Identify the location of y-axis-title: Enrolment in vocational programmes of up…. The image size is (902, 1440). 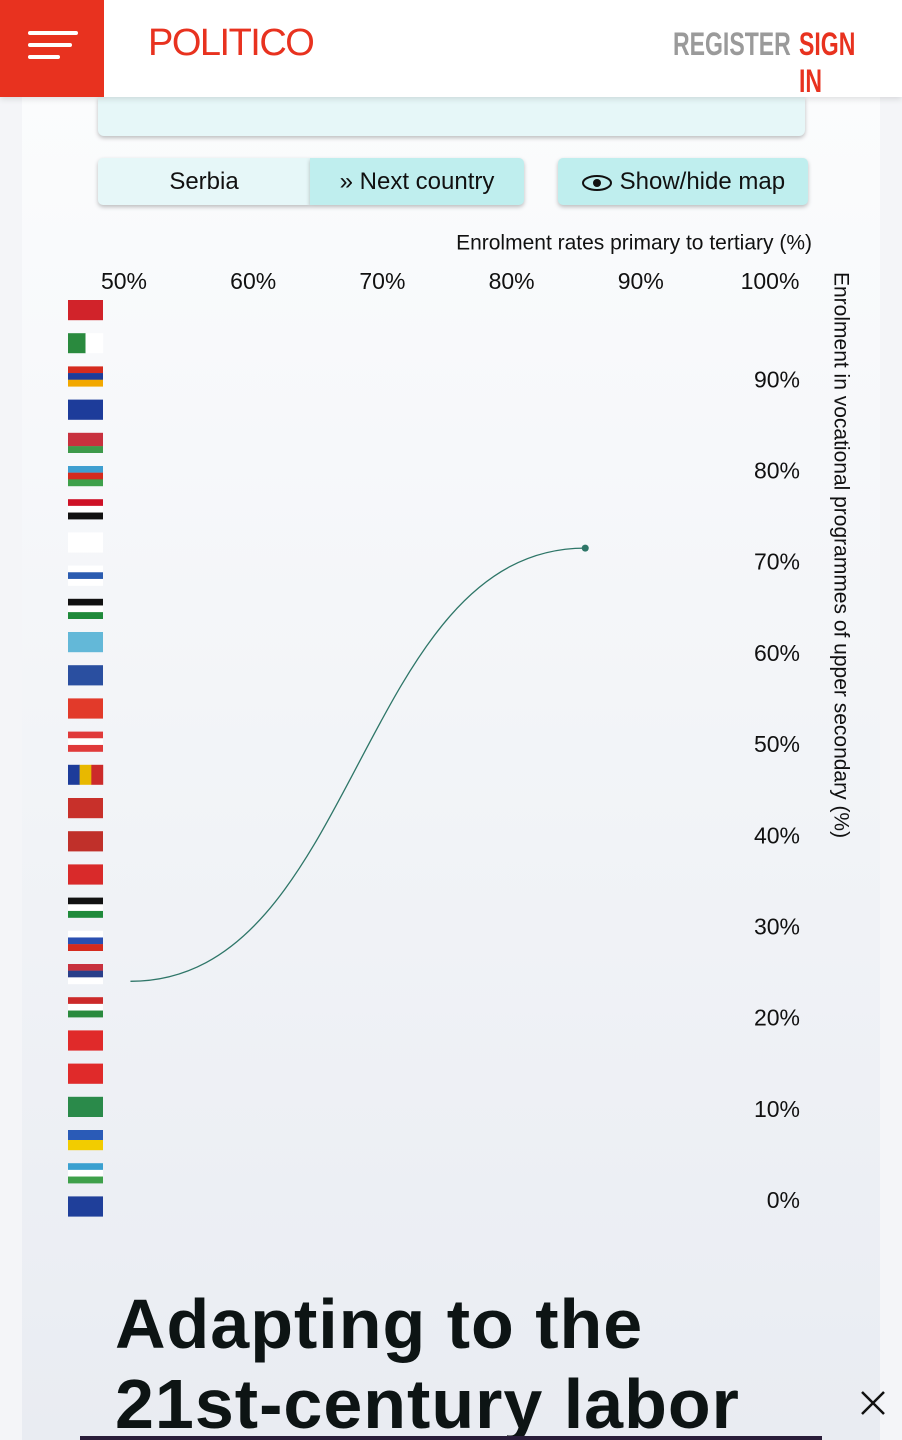
(840, 555).